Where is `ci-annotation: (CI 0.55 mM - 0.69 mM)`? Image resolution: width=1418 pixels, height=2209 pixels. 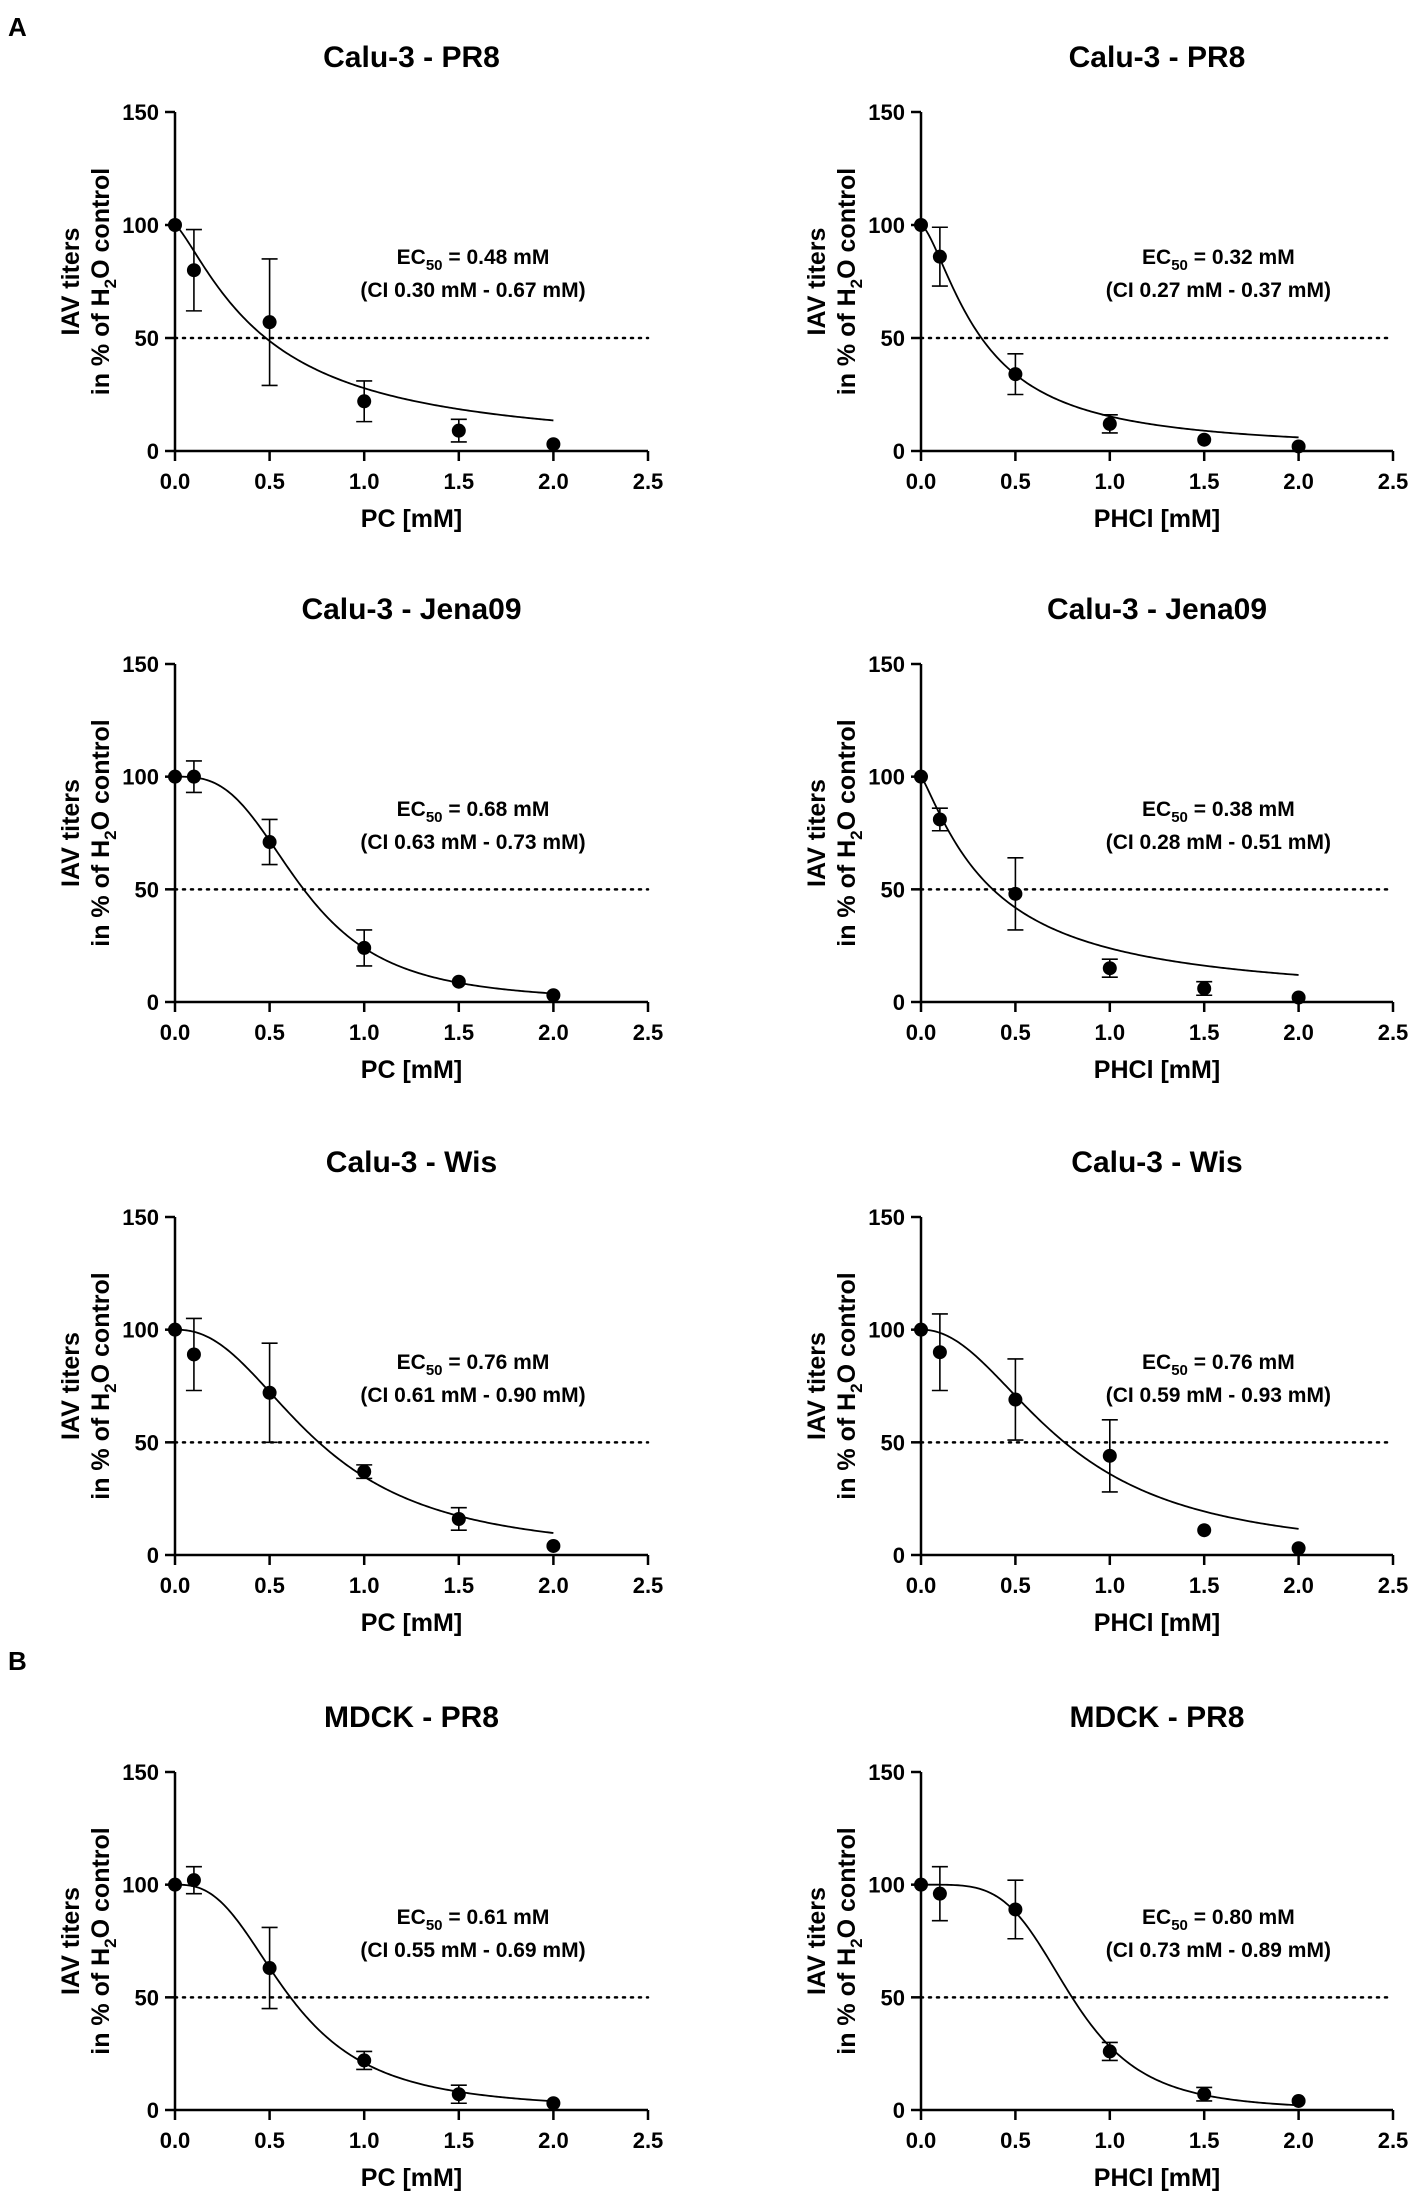
ci-annotation: (CI 0.55 mM - 0.69 mM) is located at coordinates (472, 1950).